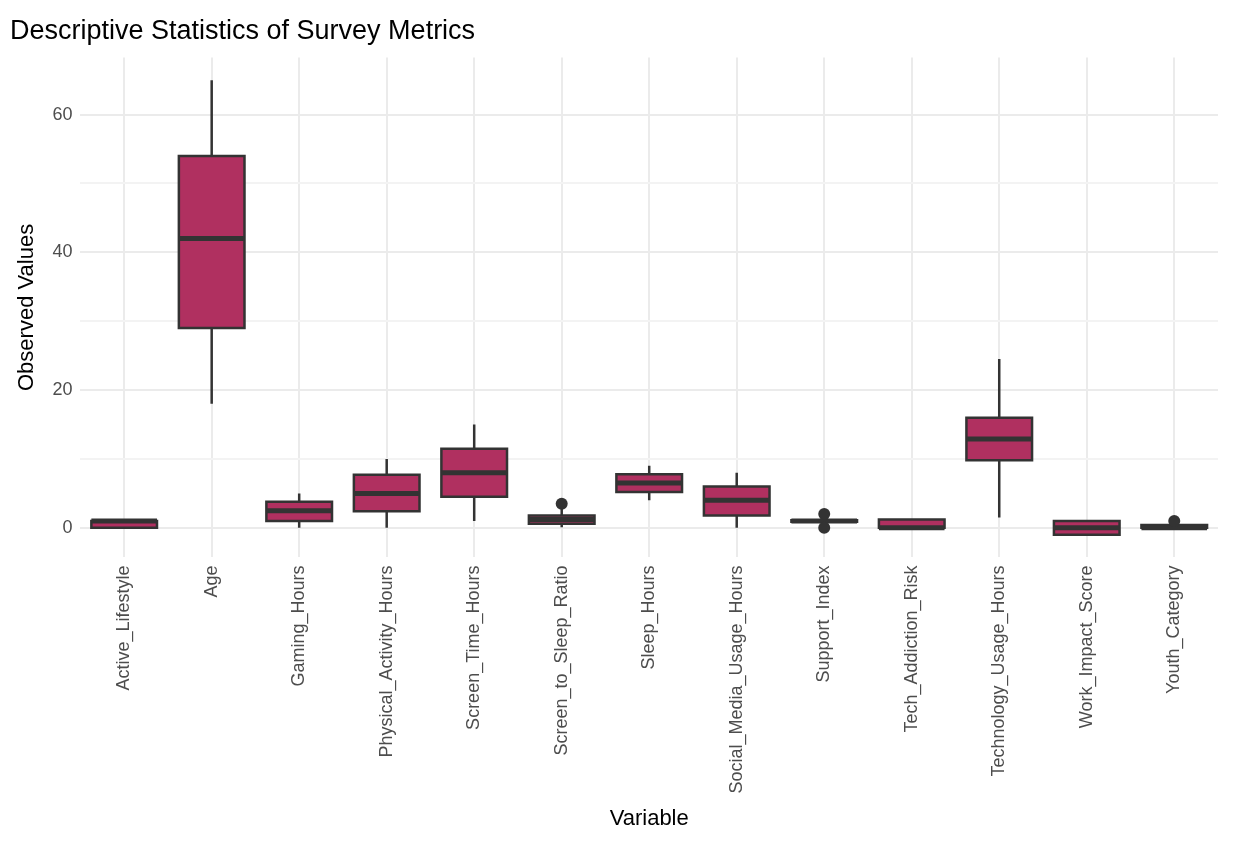 The width and height of the screenshot is (1238, 846). Describe the element at coordinates (736, 679) in the screenshot. I see `x-tick-label: Social_Media_Usage_Hours` at that location.